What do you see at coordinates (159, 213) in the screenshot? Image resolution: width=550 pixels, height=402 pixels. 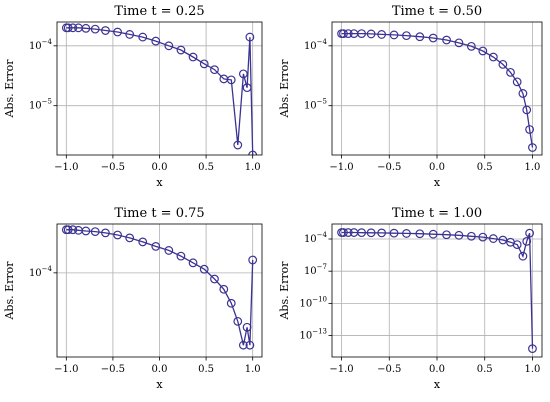 I see `subplot-title: Time t = 0.75` at bounding box center [159, 213].